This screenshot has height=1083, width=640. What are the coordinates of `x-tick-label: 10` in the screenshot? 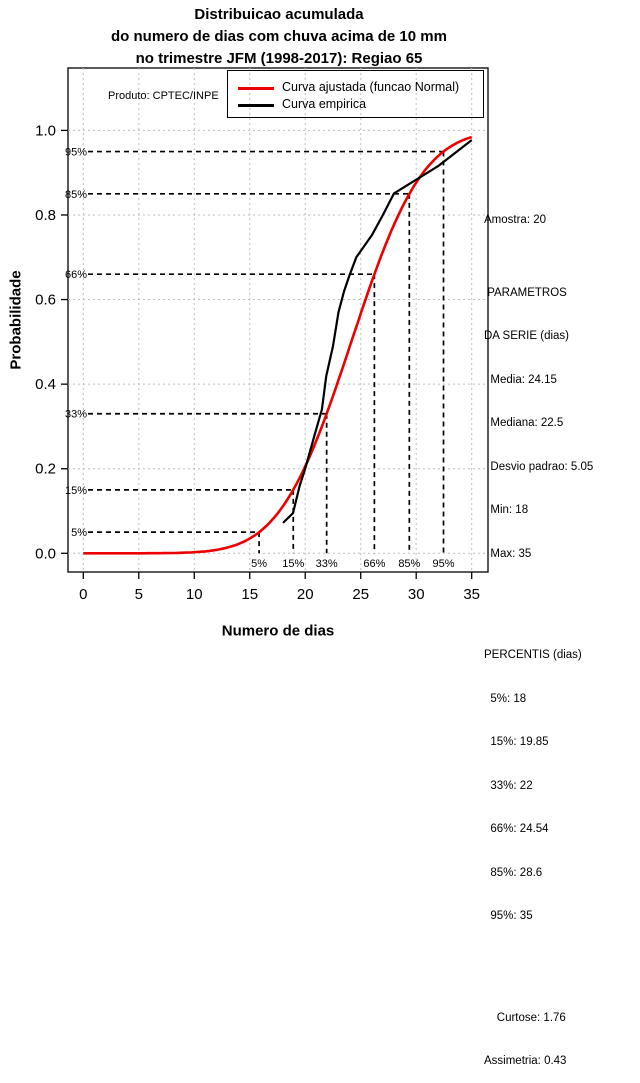 It's located at (194, 594).